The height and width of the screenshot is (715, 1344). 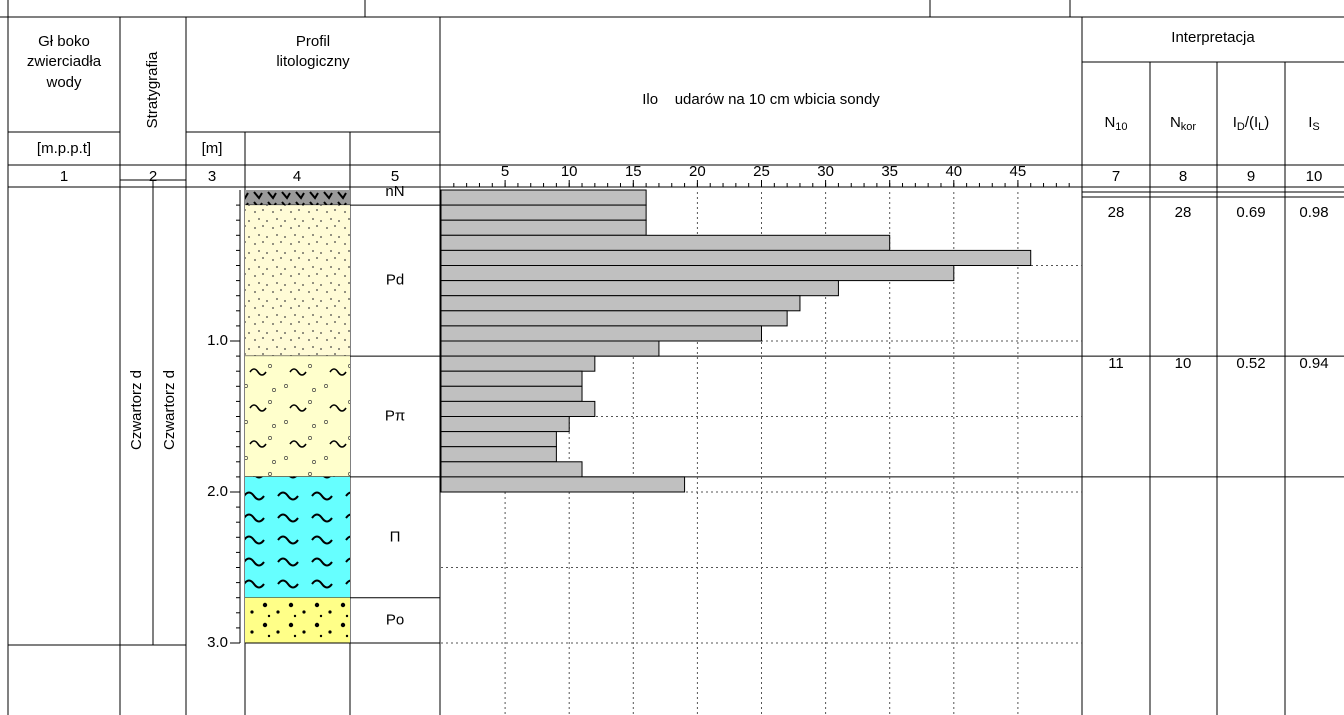 I want to click on interp-value: 11, so click(x=1116, y=363).